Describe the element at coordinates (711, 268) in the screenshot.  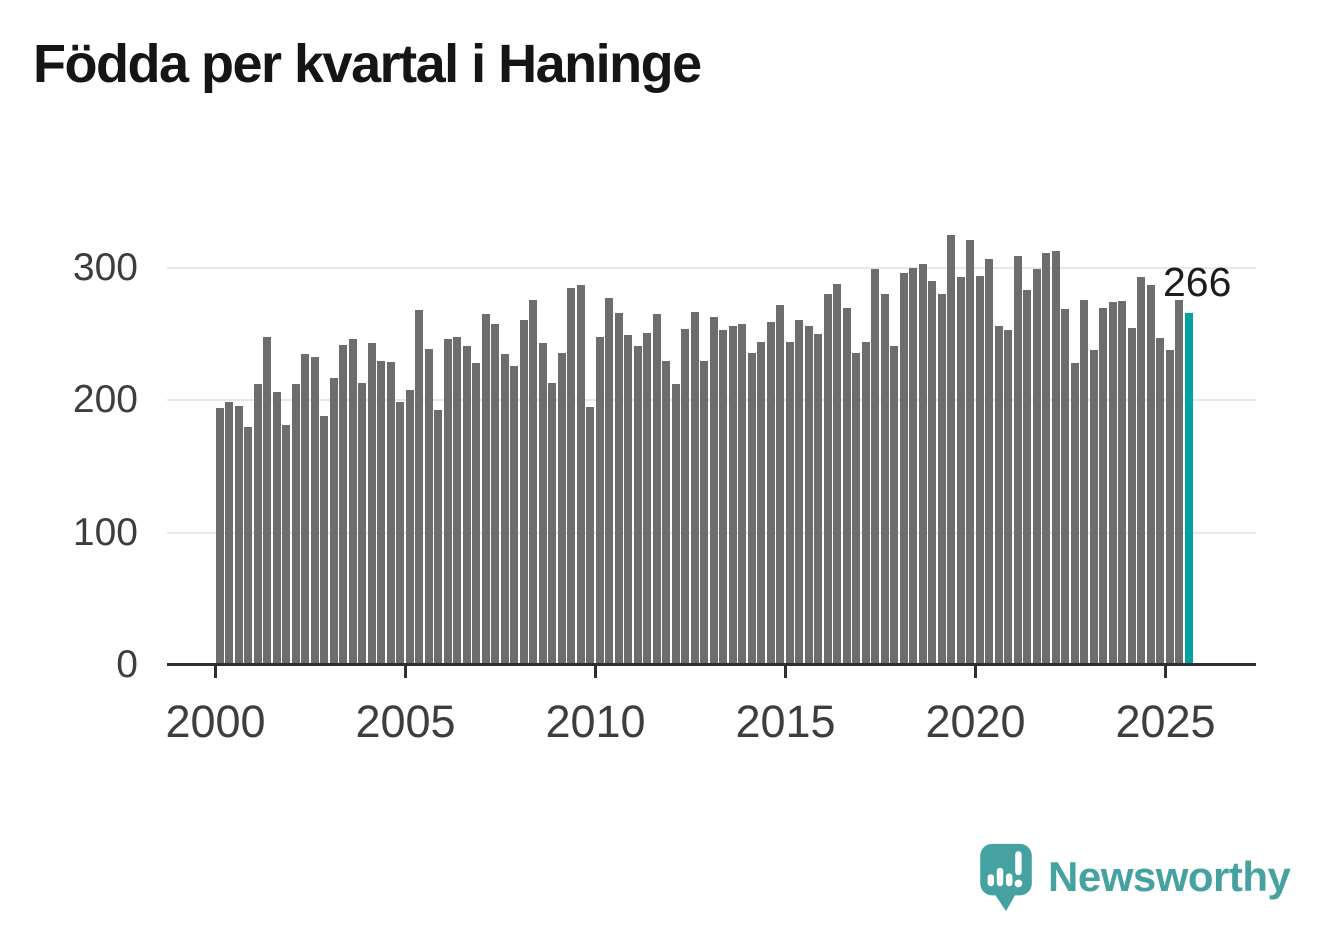
I see `gridline` at that location.